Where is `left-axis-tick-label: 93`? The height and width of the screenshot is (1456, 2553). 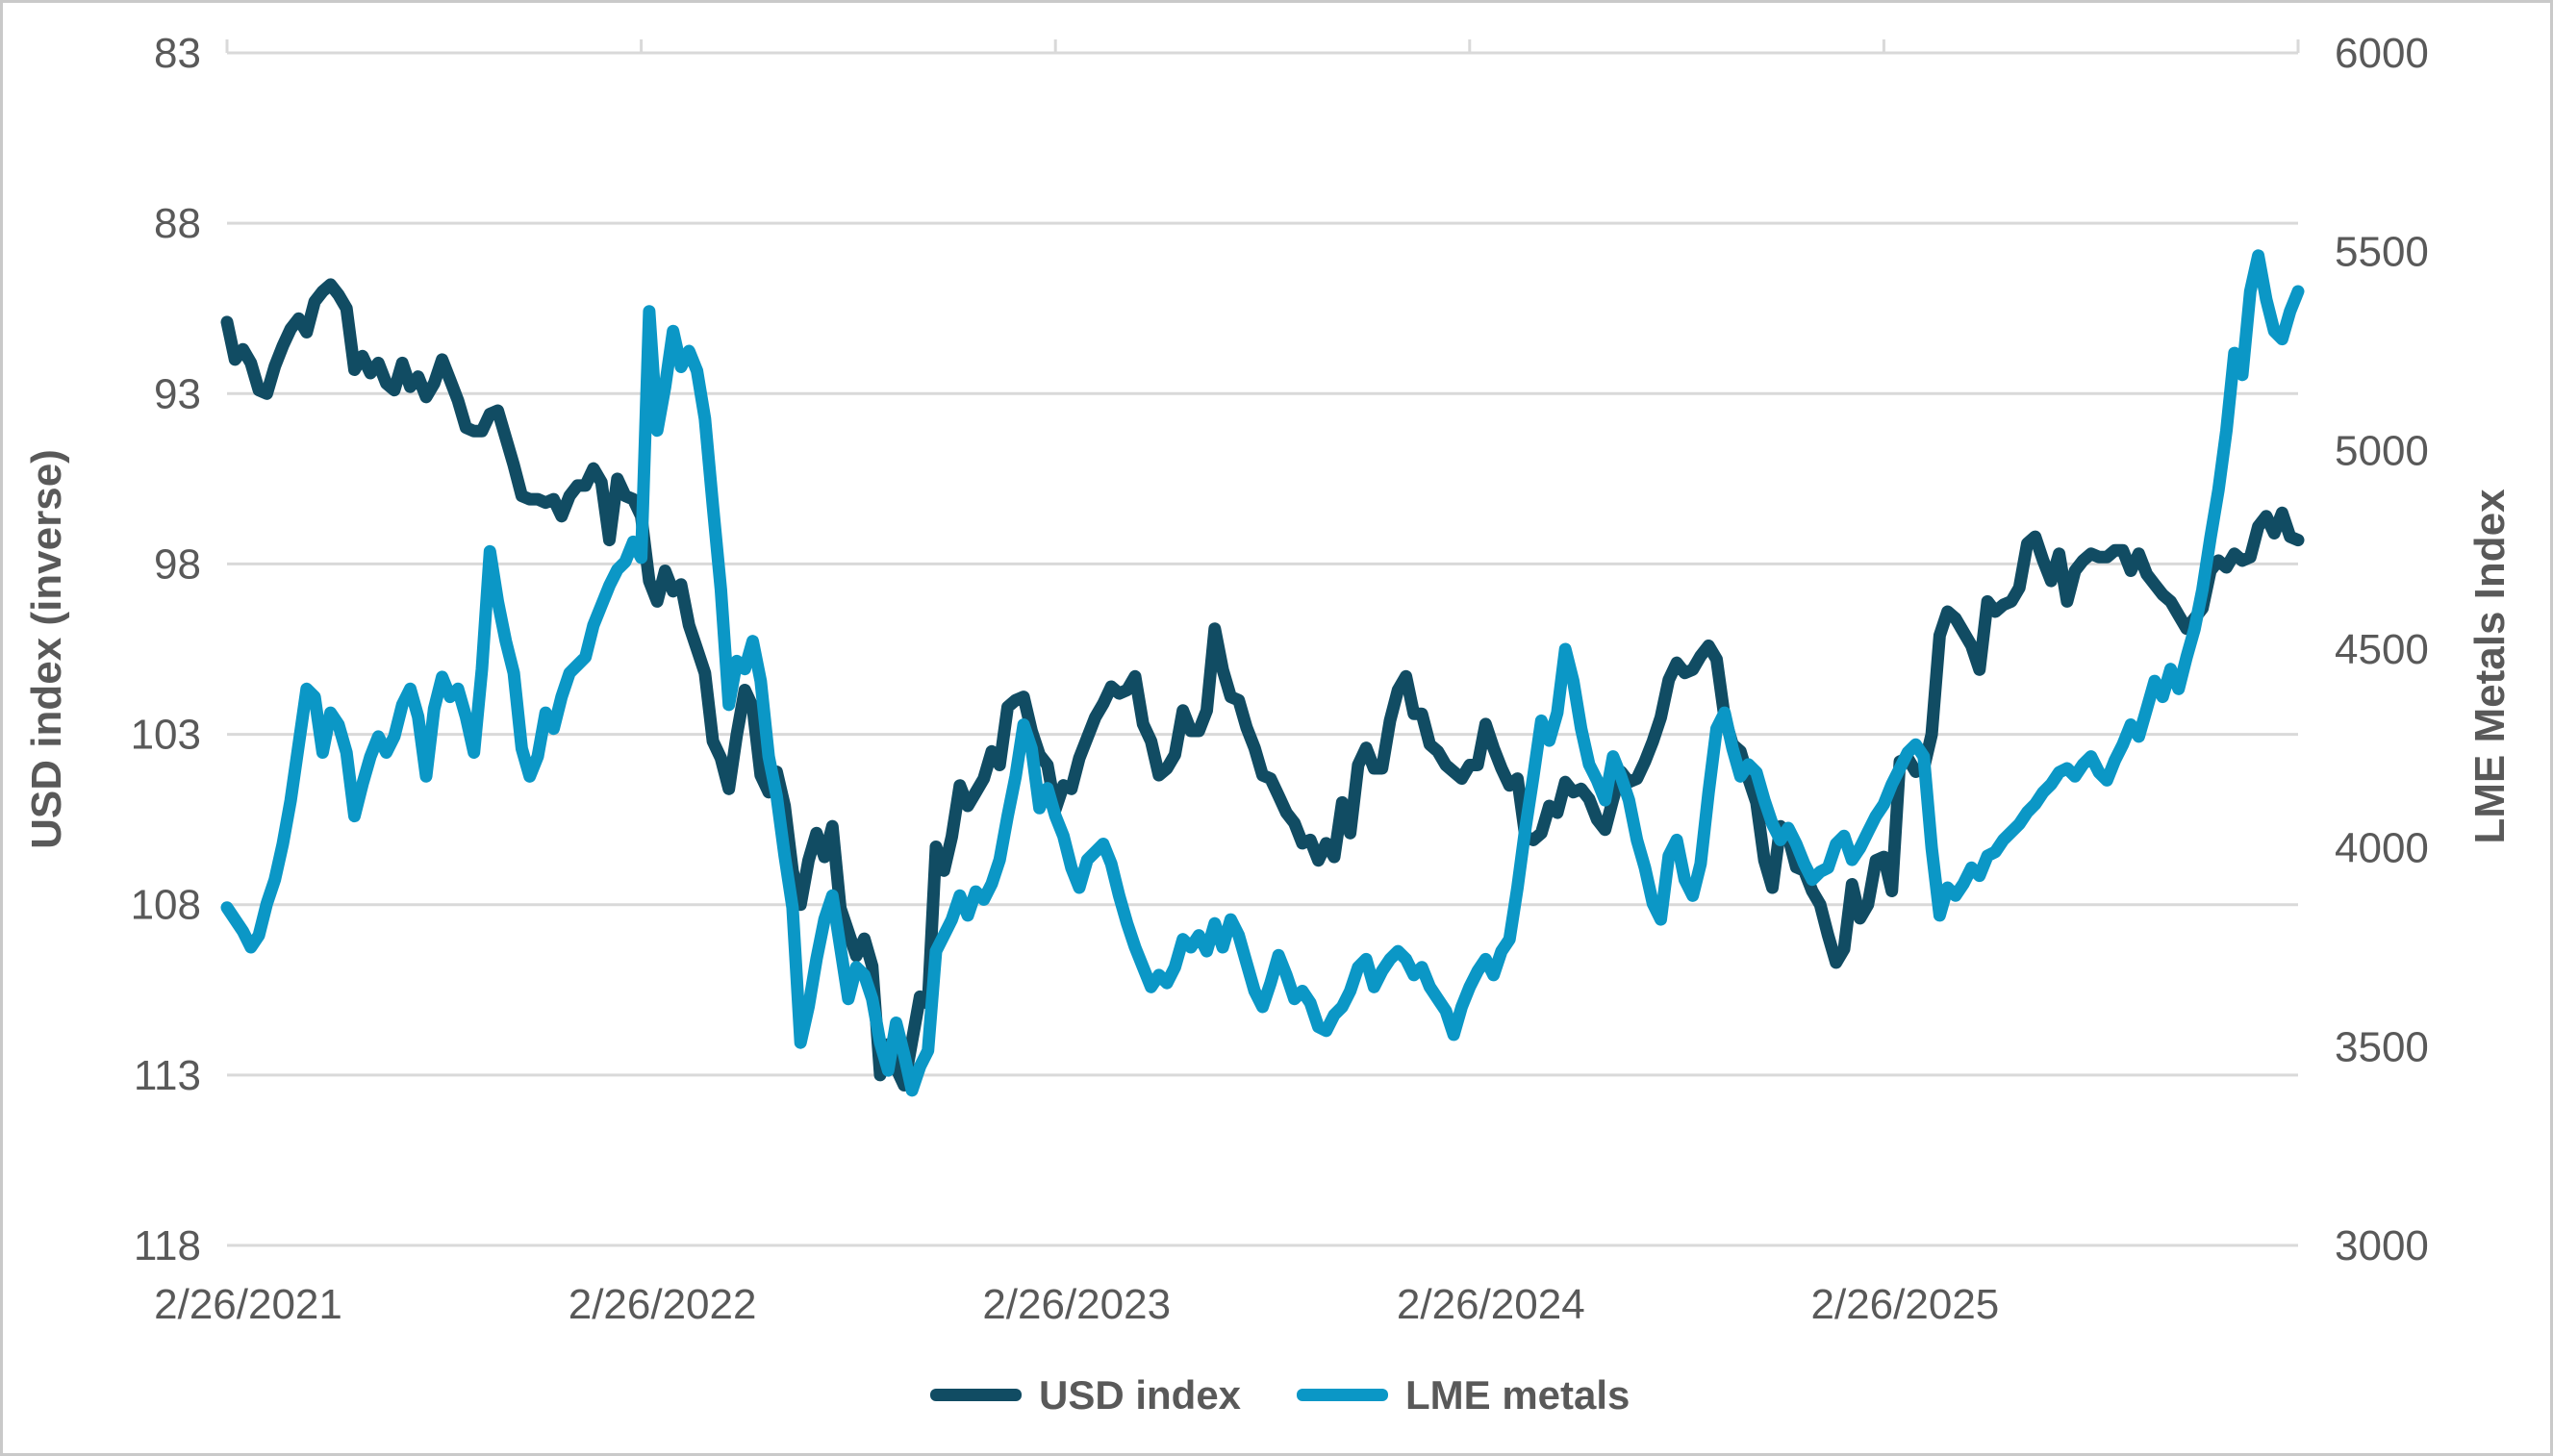 left-axis-tick-label: 93 is located at coordinates (178, 393).